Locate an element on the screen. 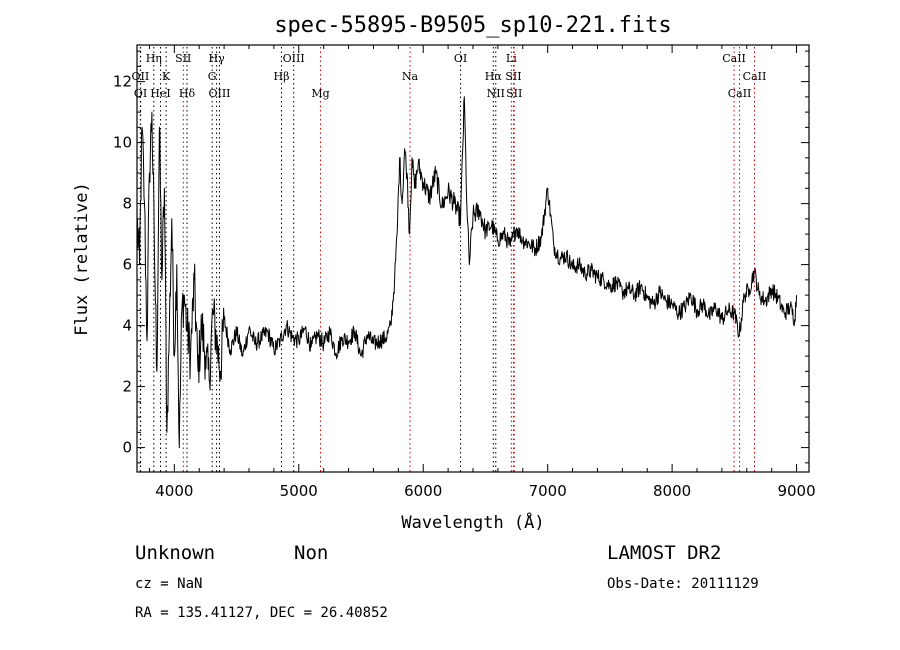 The height and width of the screenshot is (650, 900). obs-date-label: Obs-Date: 20111129 is located at coordinates (683, 584).